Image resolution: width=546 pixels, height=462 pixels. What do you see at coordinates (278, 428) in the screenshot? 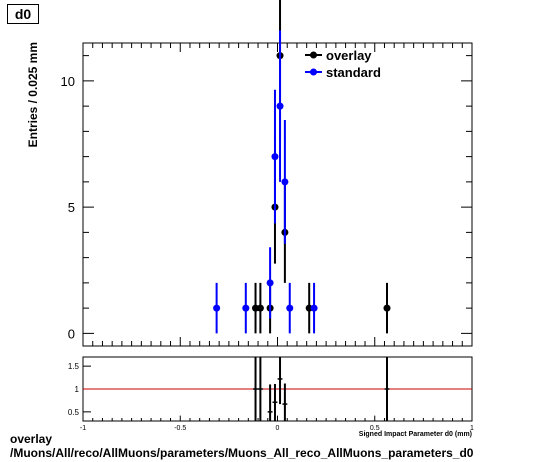
I see `x-tick-label: 0` at bounding box center [278, 428].